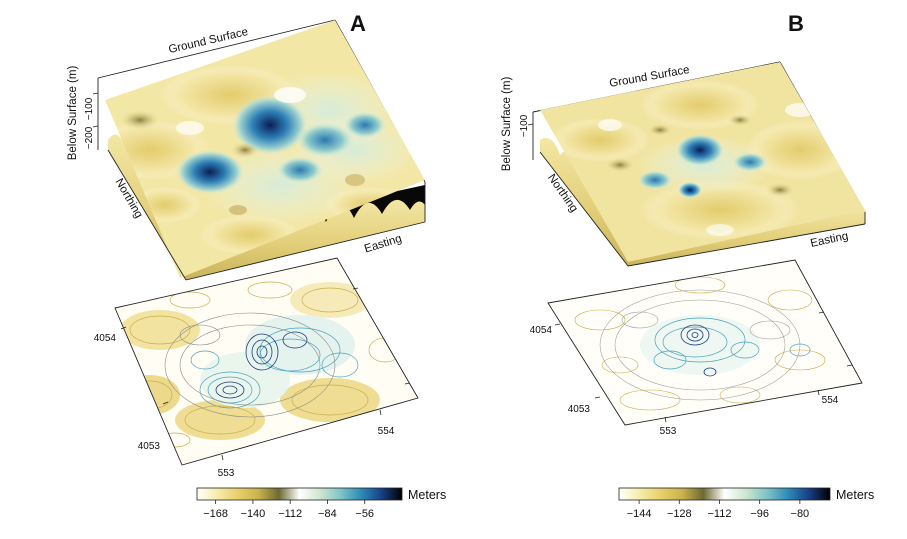 The height and width of the screenshot is (539, 907). I want to click on panel-b-colorbar-title: Meters, so click(855, 495).